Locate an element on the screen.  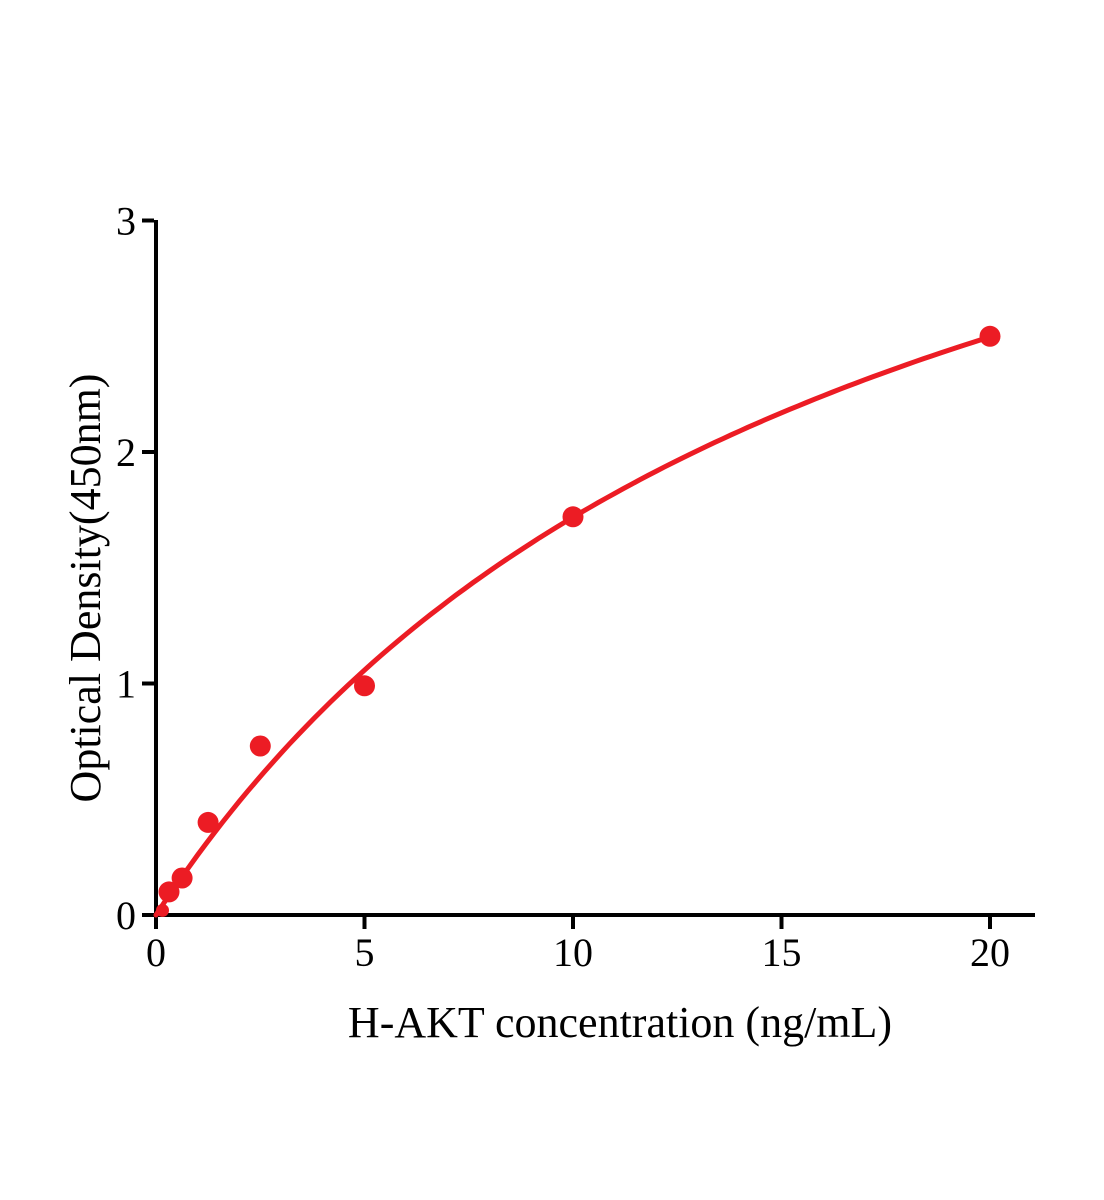
y-tick-label: 1 is located at coordinates (126, 684).